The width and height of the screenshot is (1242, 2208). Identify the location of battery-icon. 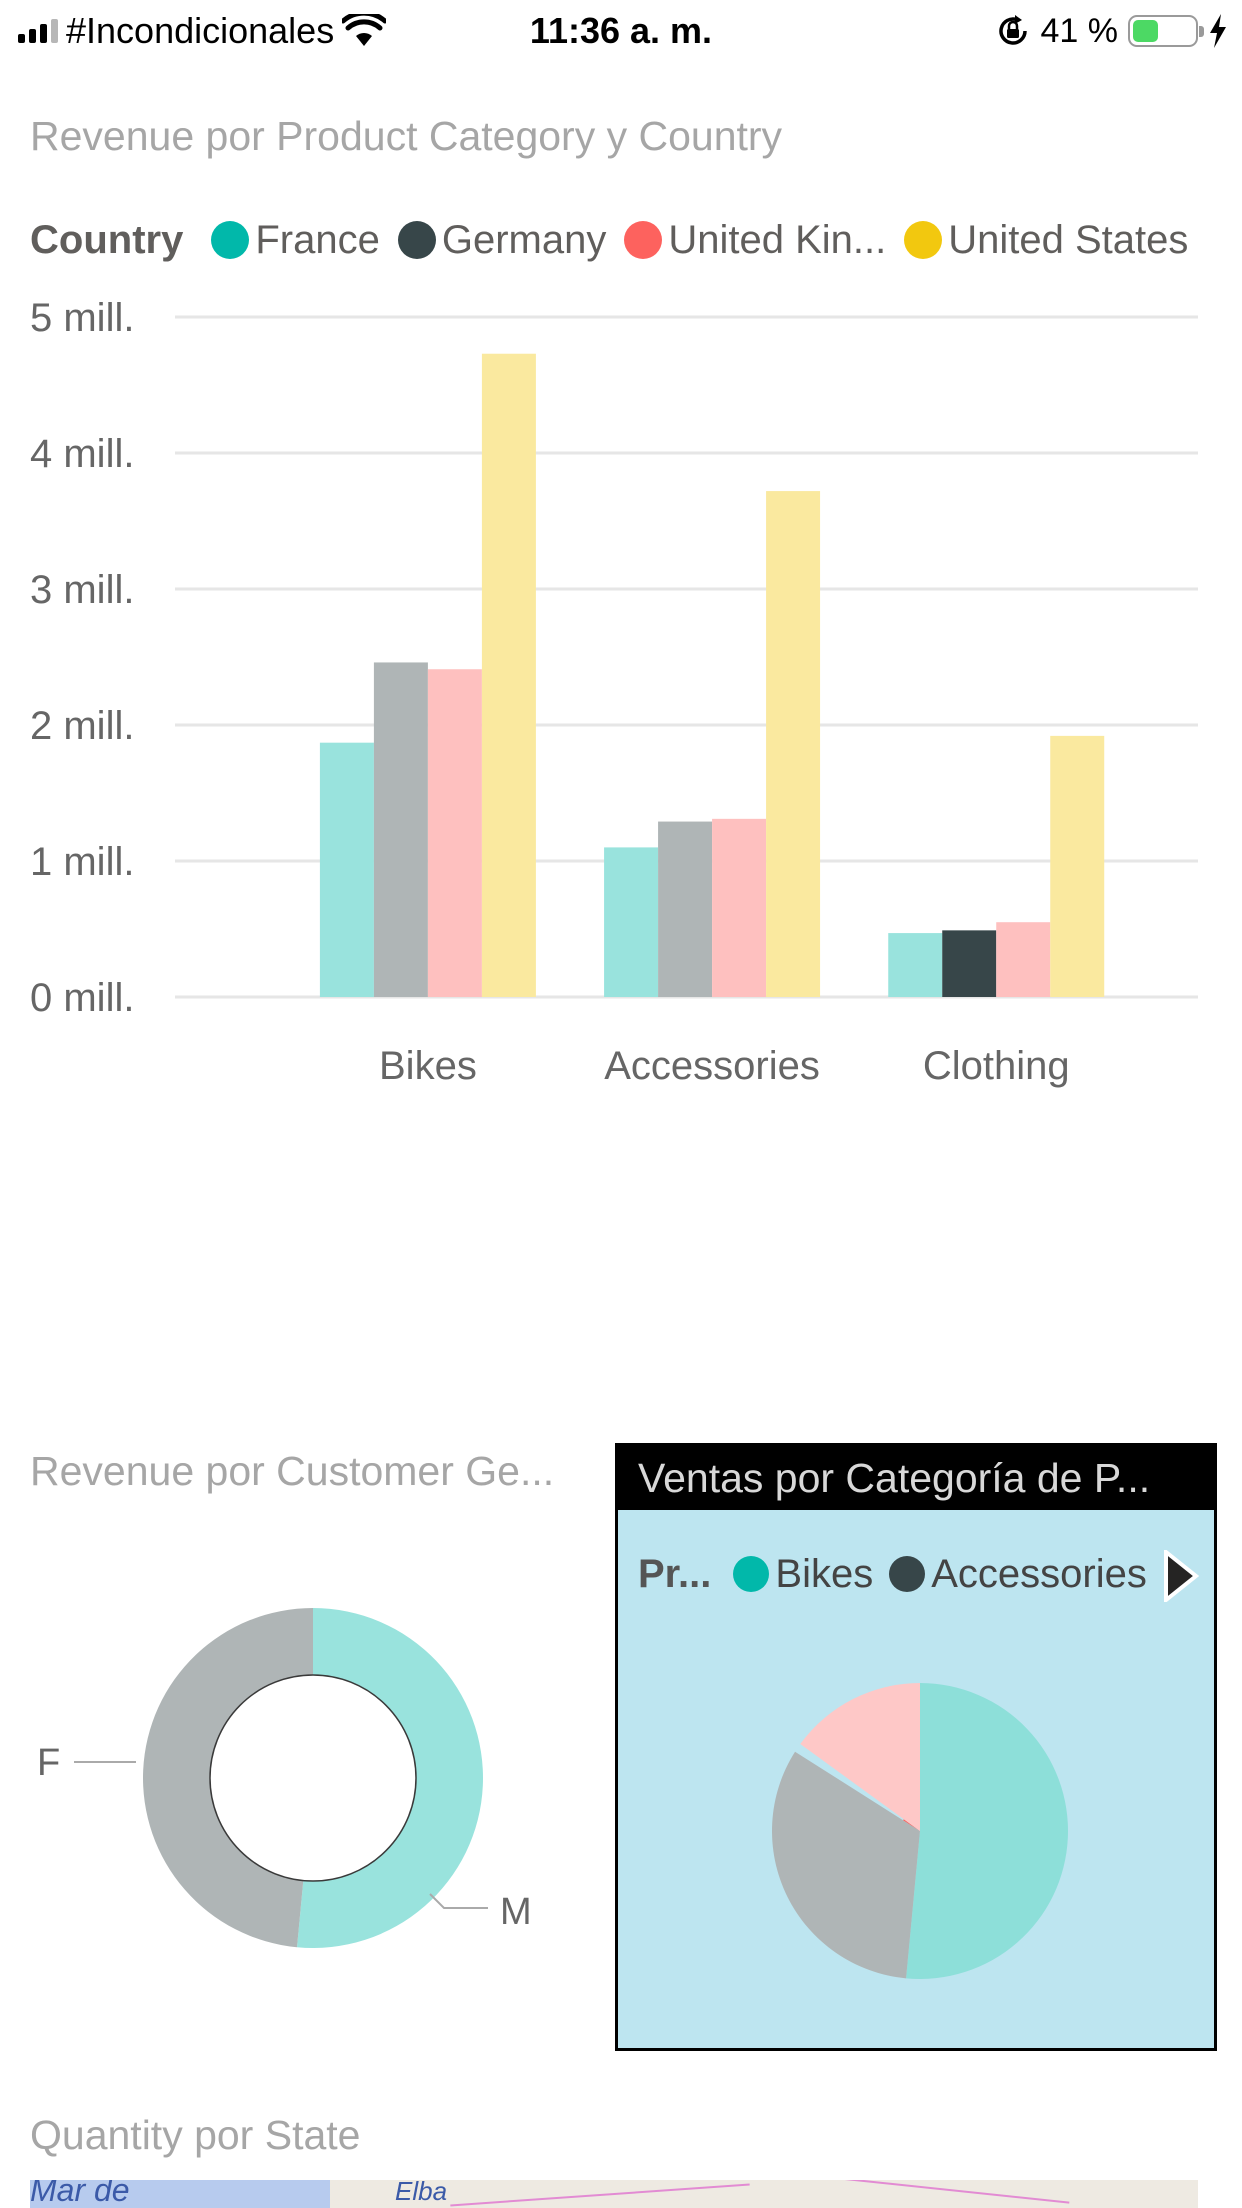
(1166, 31).